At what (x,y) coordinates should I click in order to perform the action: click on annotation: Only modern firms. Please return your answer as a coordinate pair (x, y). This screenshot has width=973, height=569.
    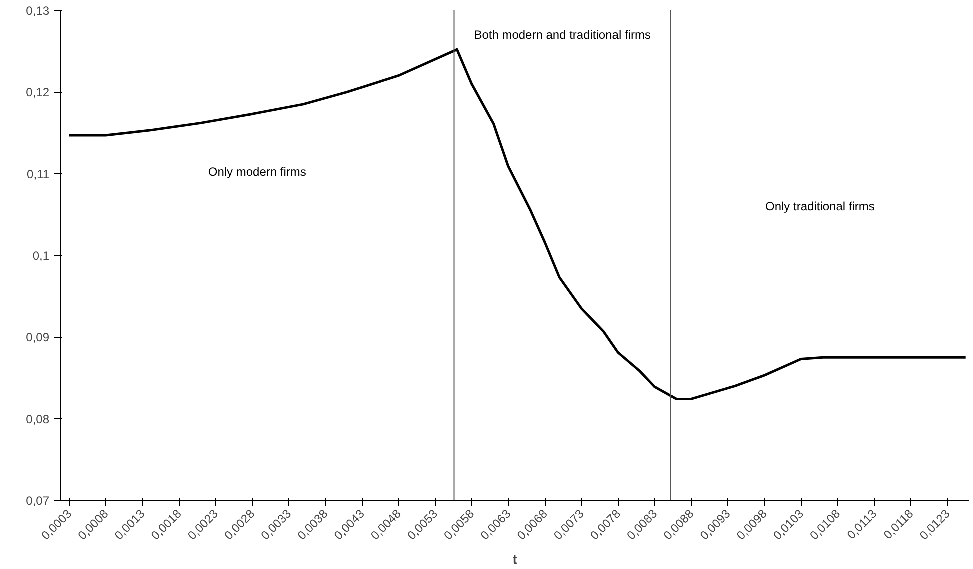
    Looking at the image, I should click on (257, 172).